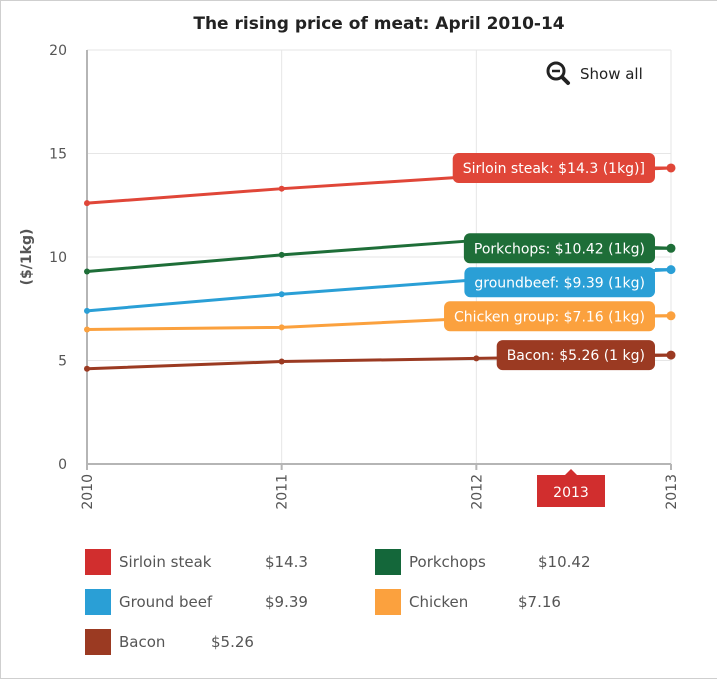  What do you see at coordinates (286, 562) in the screenshot?
I see `legend-value: $14.3` at bounding box center [286, 562].